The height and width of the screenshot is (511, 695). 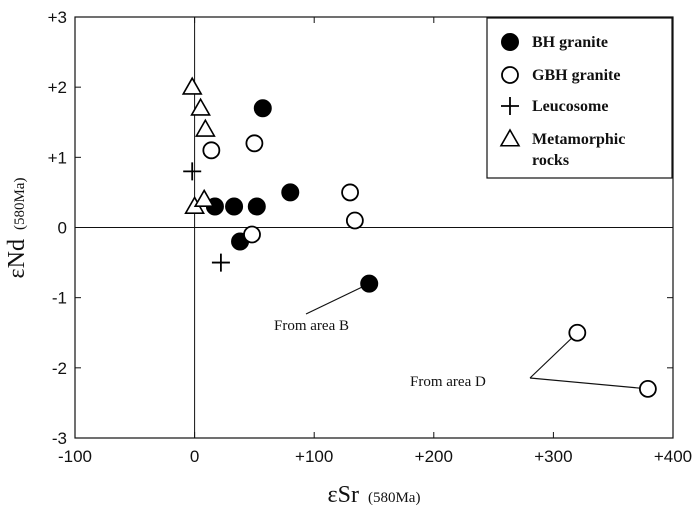 What do you see at coordinates (59, 438) in the screenshot?
I see `y-tick-label: -3` at bounding box center [59, 438].